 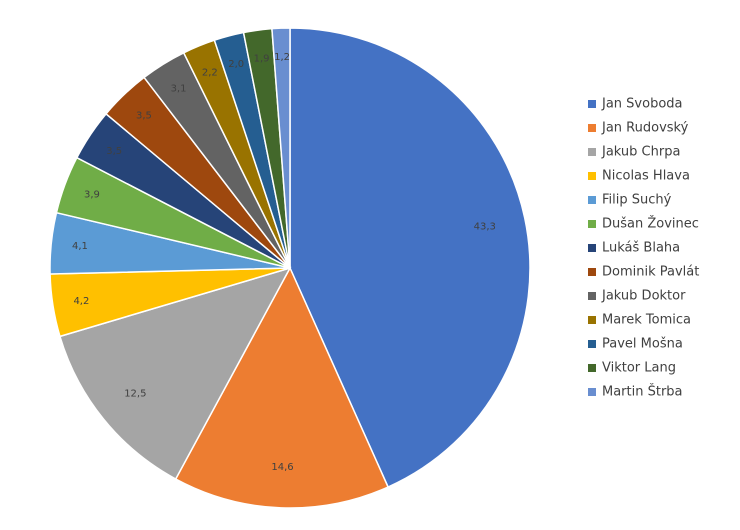 What do you see at coordinates (135, 394) in the screenshot?
I see `slice-label-jakub-chrpa: 12,5` at bounding box center [135, 394].